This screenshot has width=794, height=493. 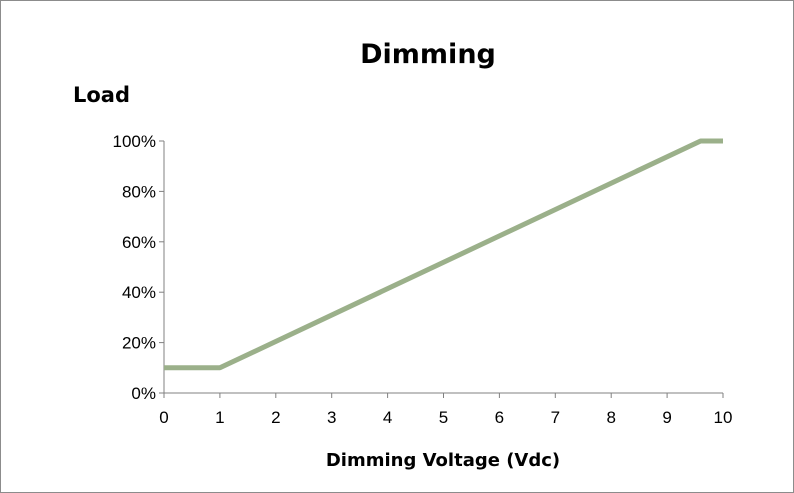 What do you see at coordinates (139, 242) in the screenshot?
I see `y-tick-label: 60%` at bounding box center [139, 242].